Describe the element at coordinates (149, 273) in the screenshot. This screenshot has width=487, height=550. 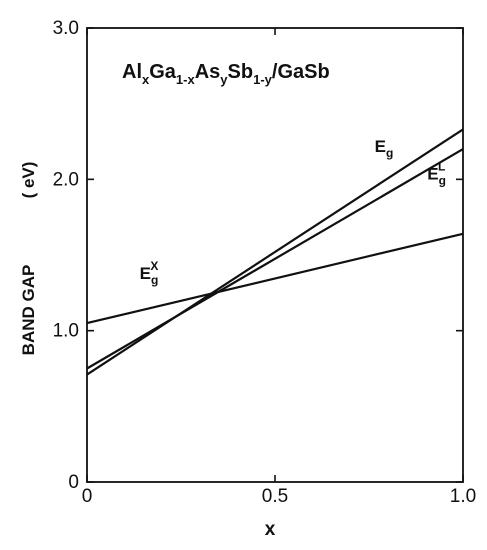
I see `series-label: EgX` at that location.